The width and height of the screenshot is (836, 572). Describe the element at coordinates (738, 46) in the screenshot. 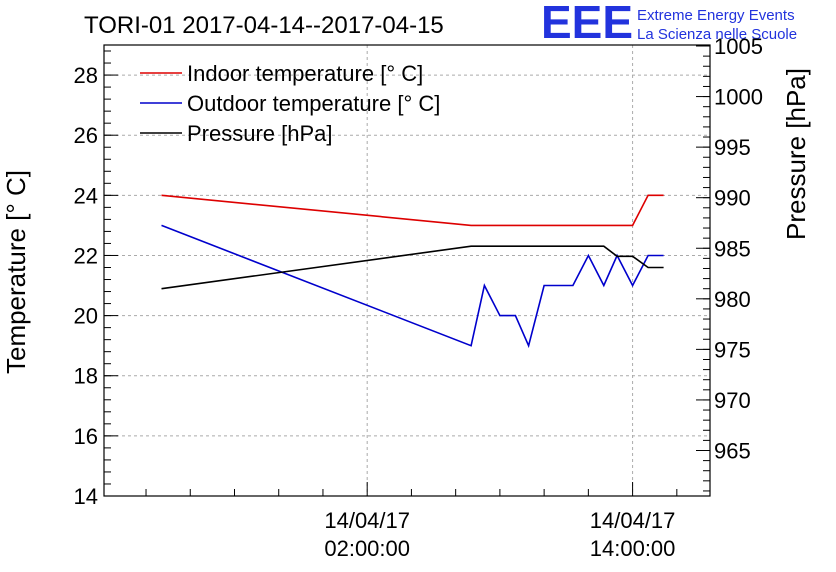

I see `y-right-tick-label: 1005` at that location.